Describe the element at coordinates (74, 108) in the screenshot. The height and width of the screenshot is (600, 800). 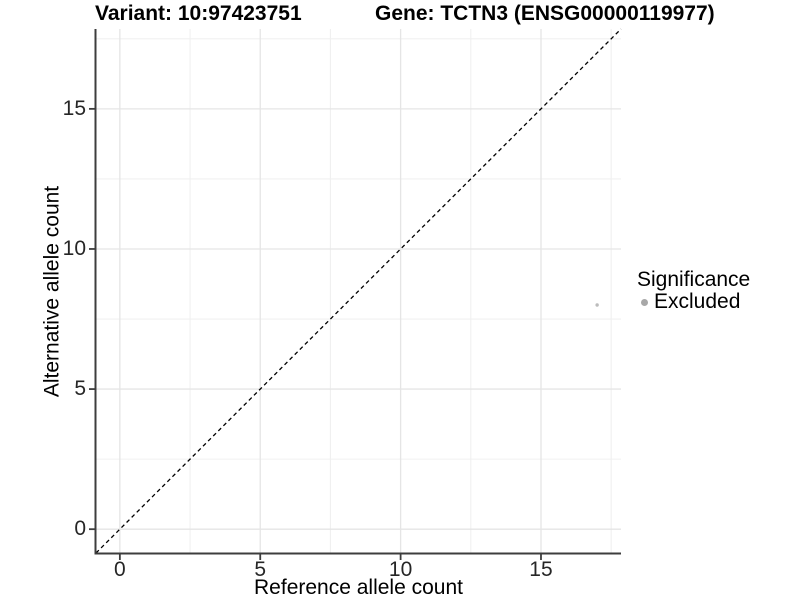
I see `y-tick-label: 15` at that location.